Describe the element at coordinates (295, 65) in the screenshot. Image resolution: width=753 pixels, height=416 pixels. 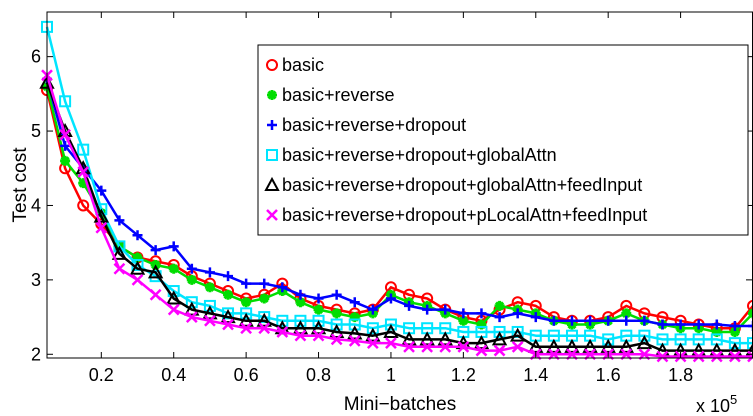
I see `legend-entry-1: basic` at that location.